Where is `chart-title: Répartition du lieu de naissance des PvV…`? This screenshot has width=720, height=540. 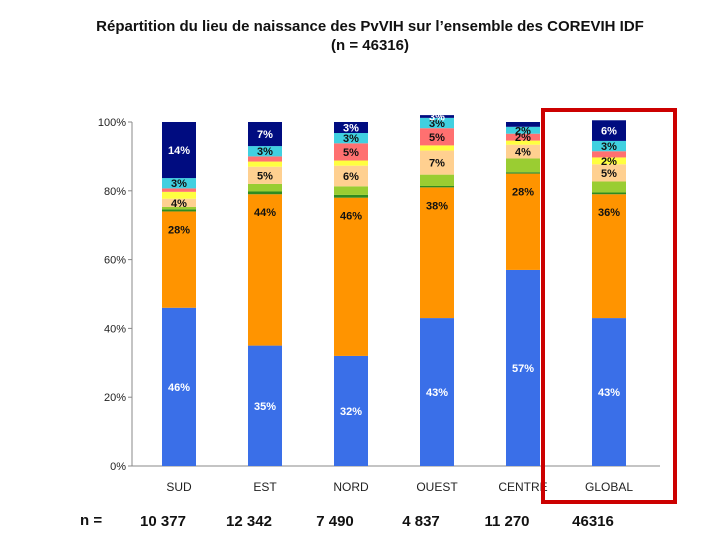 chart-title: Répartition du lieu de naissance des PvV… is located at coordinates (370, 26).